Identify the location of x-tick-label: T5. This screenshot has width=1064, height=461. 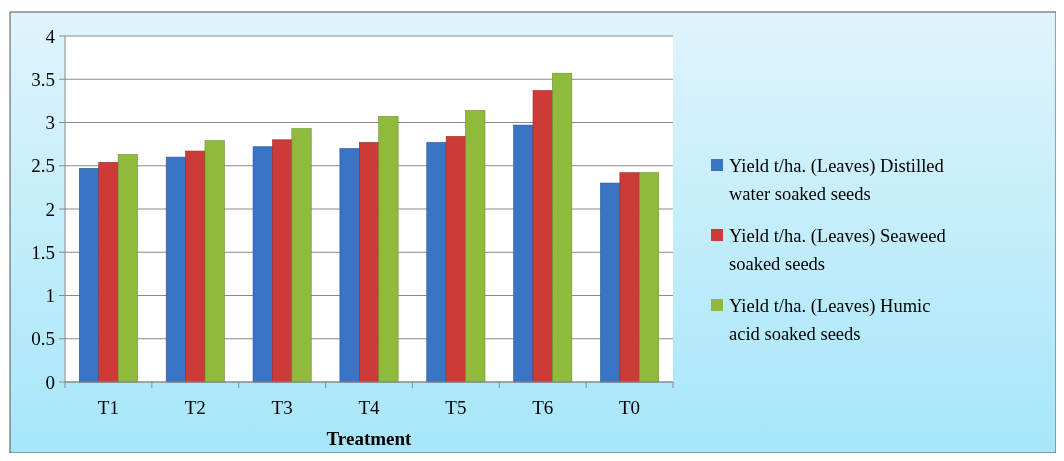
(456, 407).